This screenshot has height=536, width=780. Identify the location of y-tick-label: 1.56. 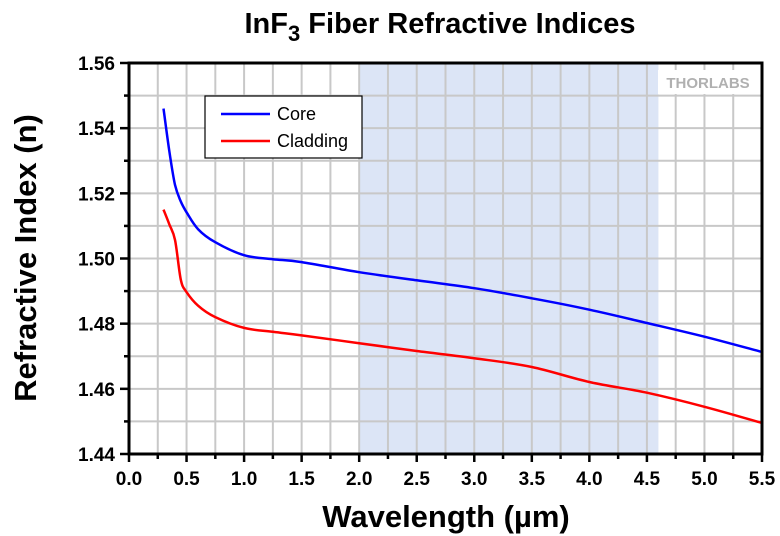
(96, 64).